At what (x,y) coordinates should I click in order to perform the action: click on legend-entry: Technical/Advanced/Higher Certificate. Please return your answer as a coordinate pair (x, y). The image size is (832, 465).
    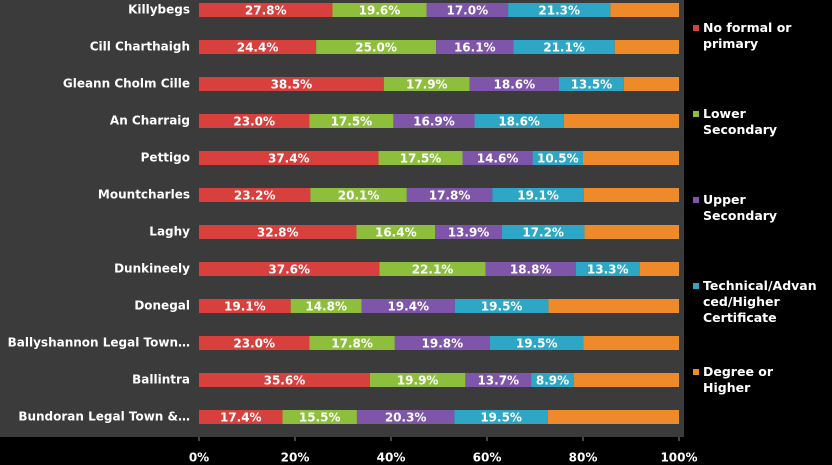
    Looking at the image, I should click on (757, 321).